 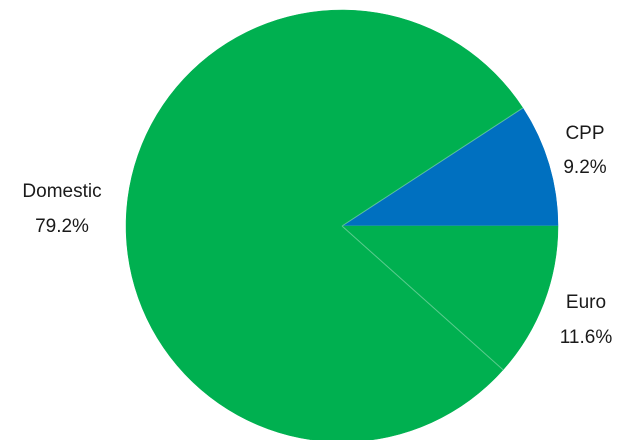 I want to click on pie-slice-euro, so click(x=450, y=298).